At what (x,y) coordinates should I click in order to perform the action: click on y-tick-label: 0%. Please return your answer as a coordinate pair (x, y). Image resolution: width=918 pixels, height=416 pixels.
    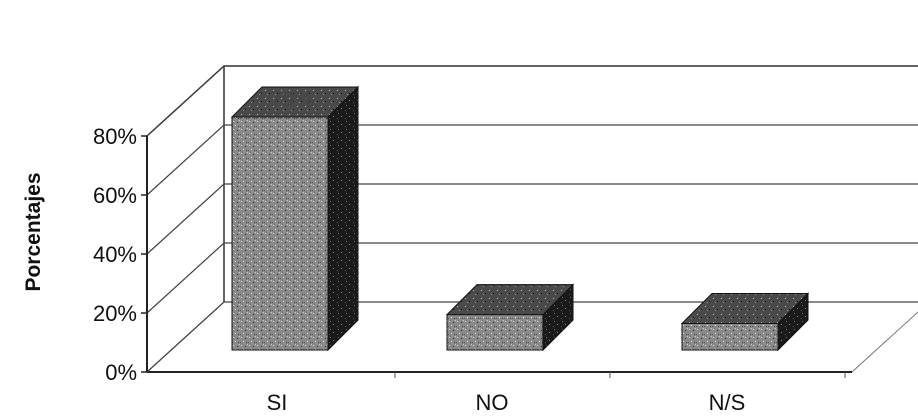
    Looking at the image, I should click on (121, 372).